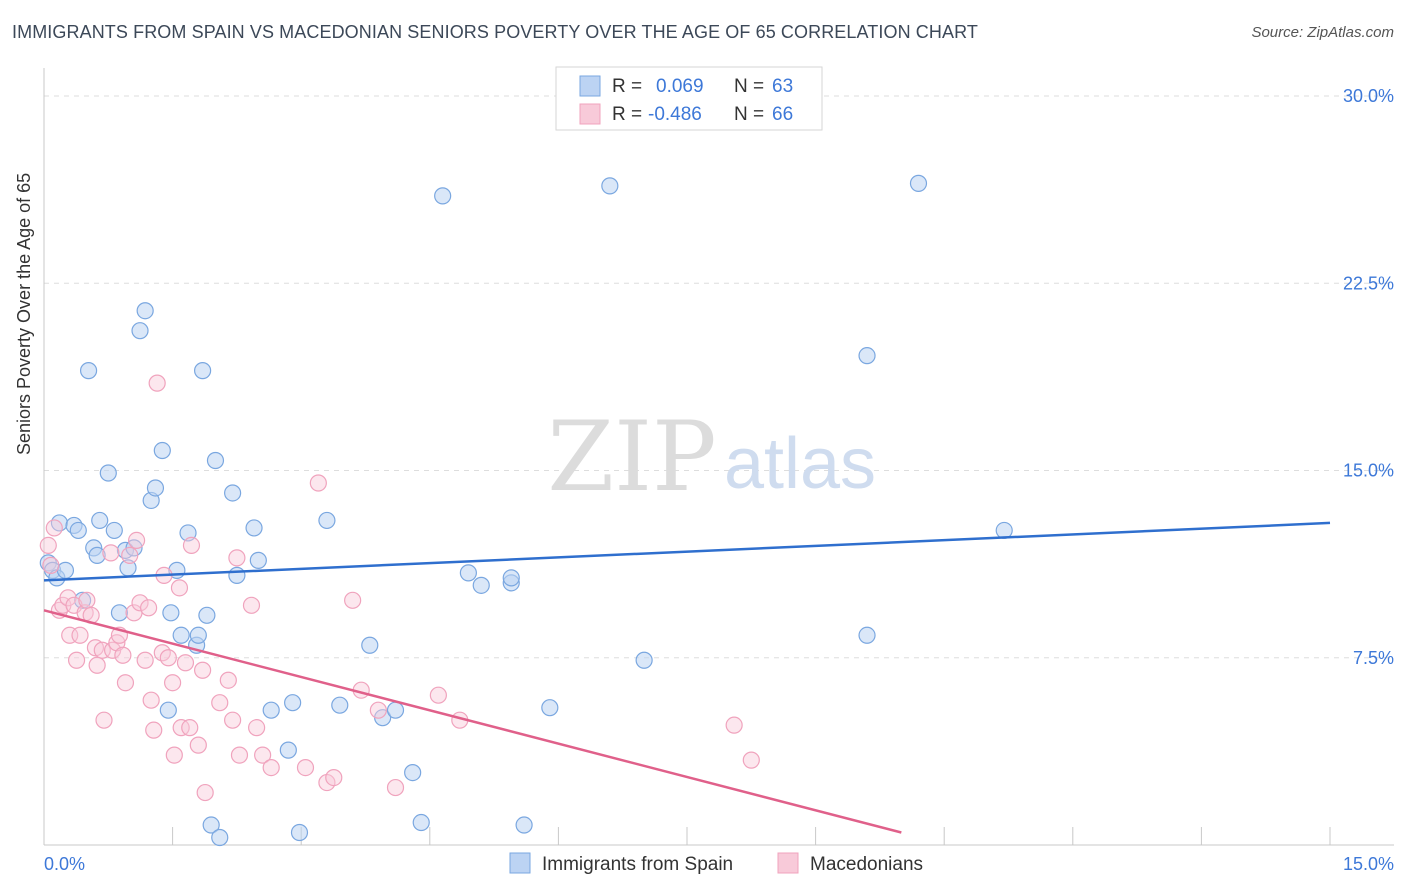 This screenshot has width=1406, height=892. I want to click on stats-swatch-spain, so click(590, 86).